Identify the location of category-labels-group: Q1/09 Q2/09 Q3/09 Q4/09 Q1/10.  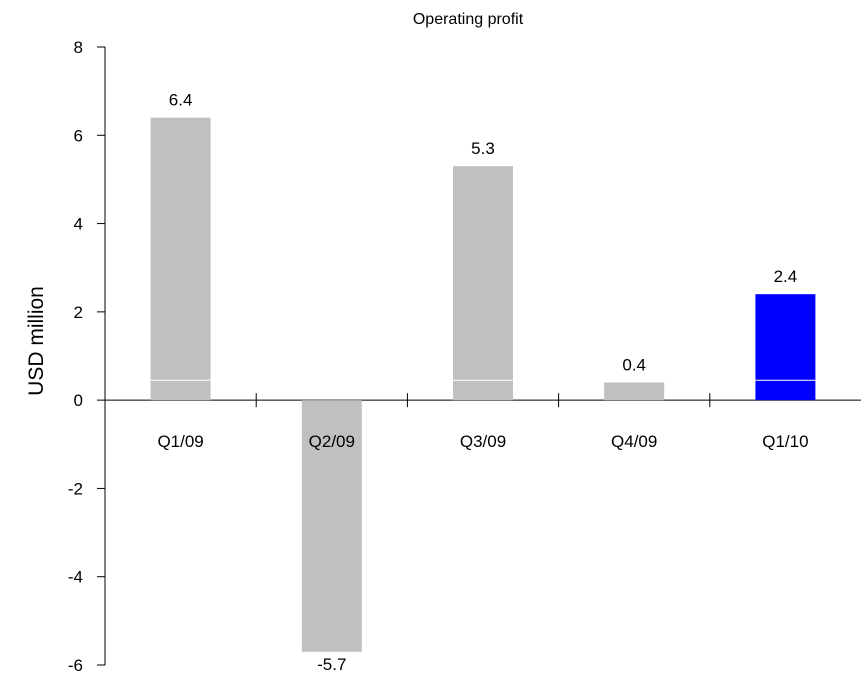
(482, 441).